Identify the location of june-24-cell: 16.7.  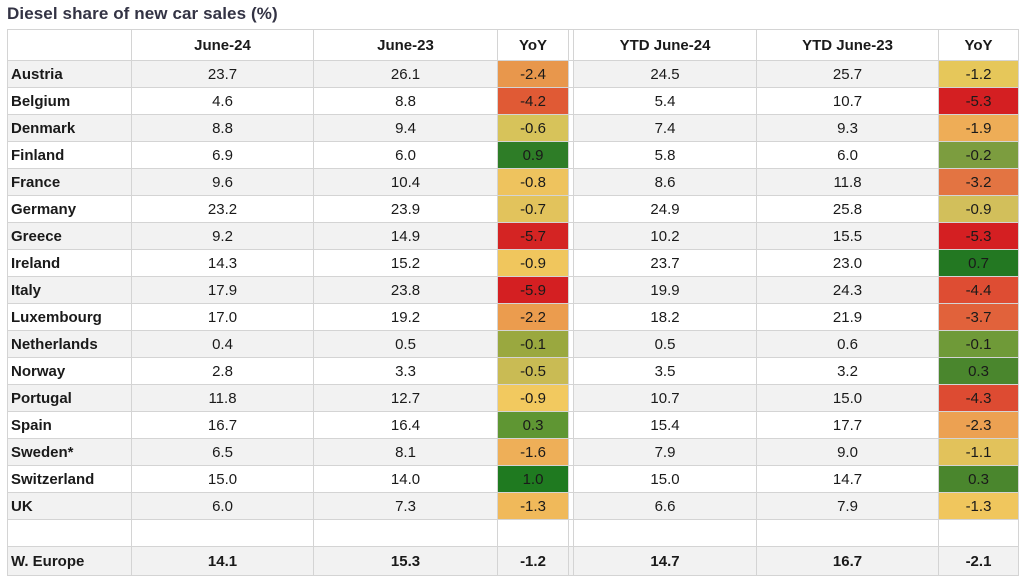
(222, 425).